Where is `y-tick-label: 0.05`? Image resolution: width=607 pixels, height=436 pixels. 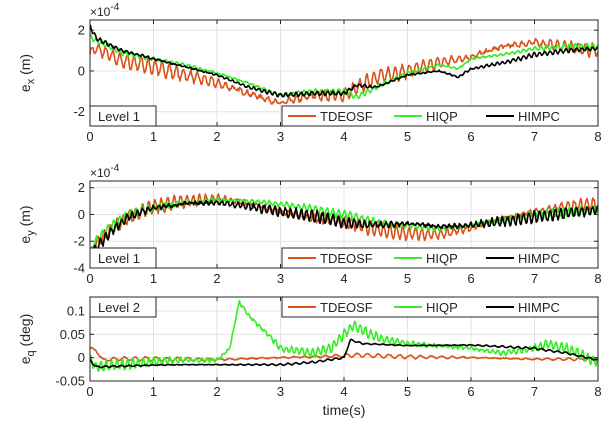
y-tick-label: 0.05 is located at coordinates (72, 334).